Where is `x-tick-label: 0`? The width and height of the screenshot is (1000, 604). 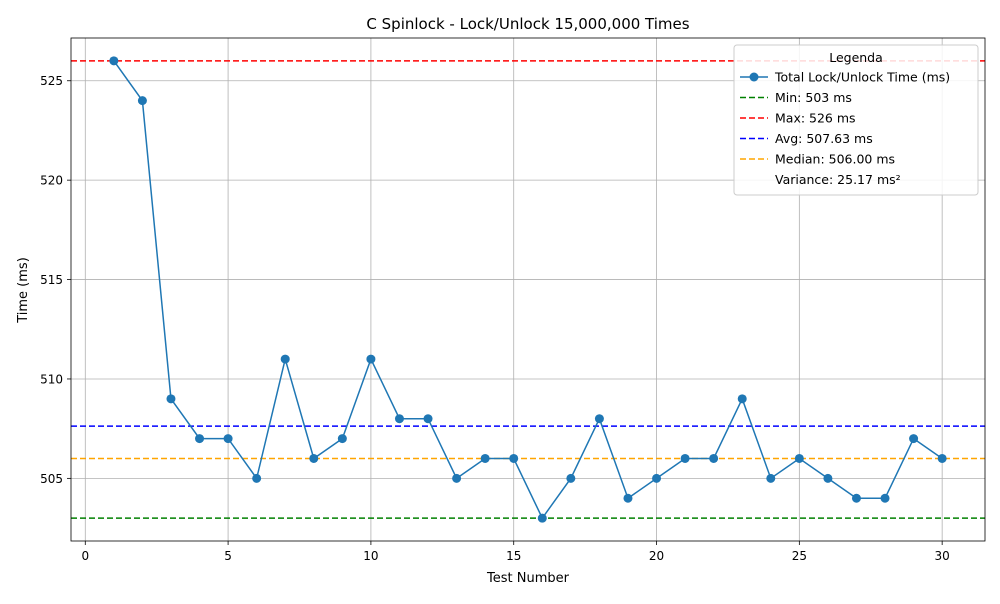
x-tick-label: 0 is located at coordinates (85, 556).